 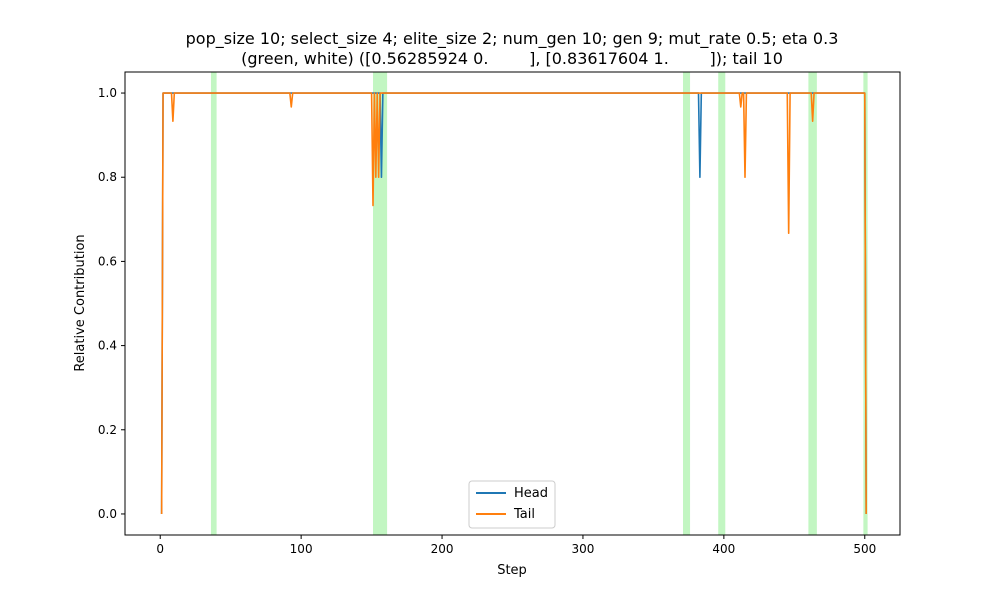 I want to click on y-axis-ticks: 0.0 0.2 0.4 0.6 0.8 1.0, so click(x=111, y=303).